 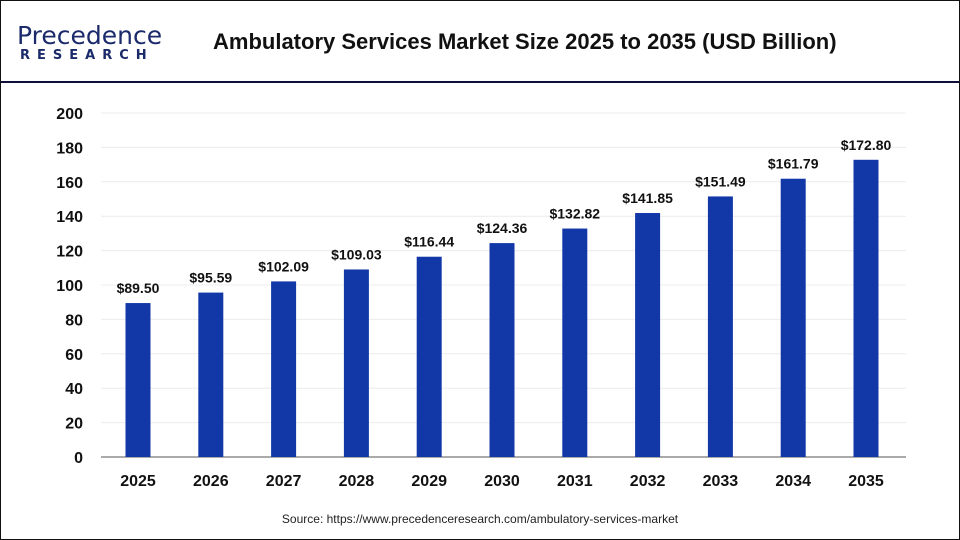 I want to click on y-tick-label: 160, so click(x=69, y=183).